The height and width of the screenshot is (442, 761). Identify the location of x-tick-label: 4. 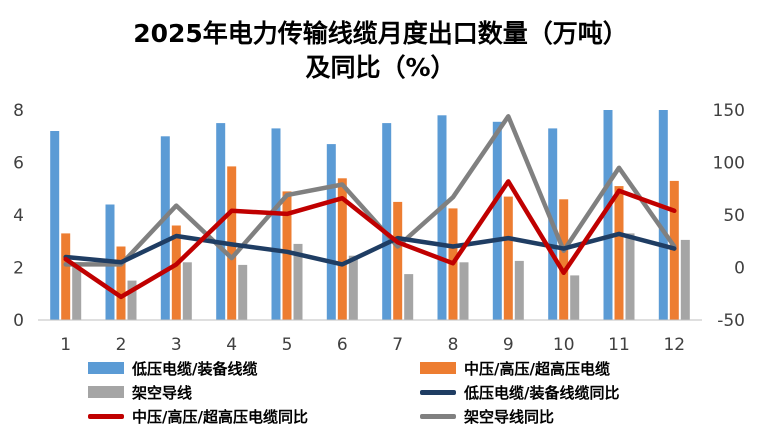
(231, 345).